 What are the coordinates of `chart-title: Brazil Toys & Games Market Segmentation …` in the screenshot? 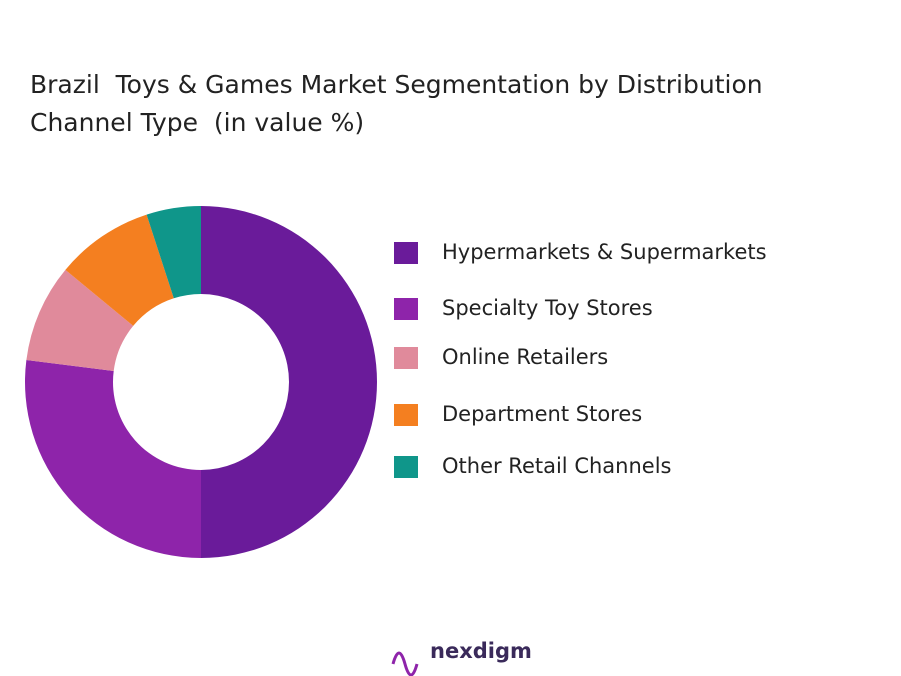 It's located at (400, 103).